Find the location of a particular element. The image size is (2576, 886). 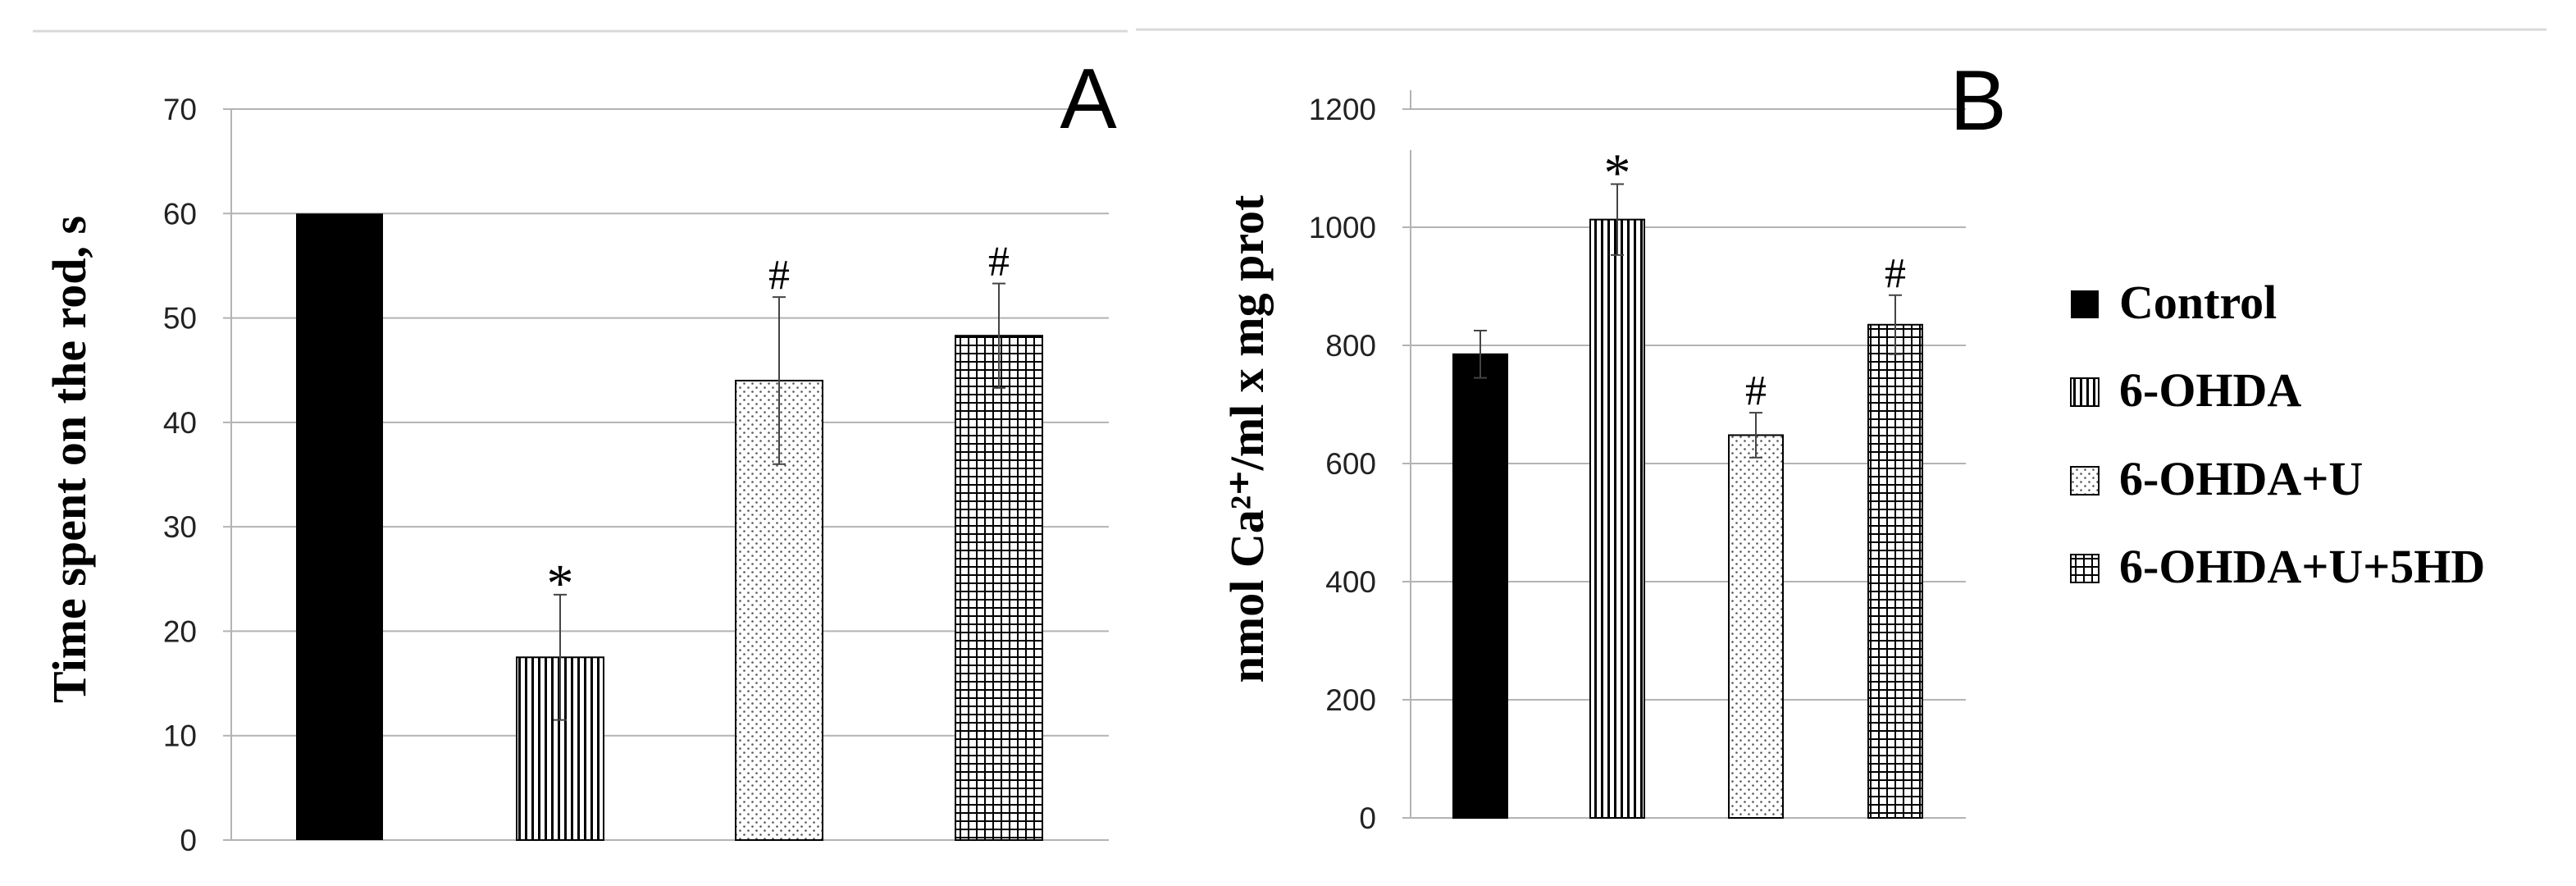

legend-label-6-ohda: 6-OHDA is located at coordinates (2210, 390).